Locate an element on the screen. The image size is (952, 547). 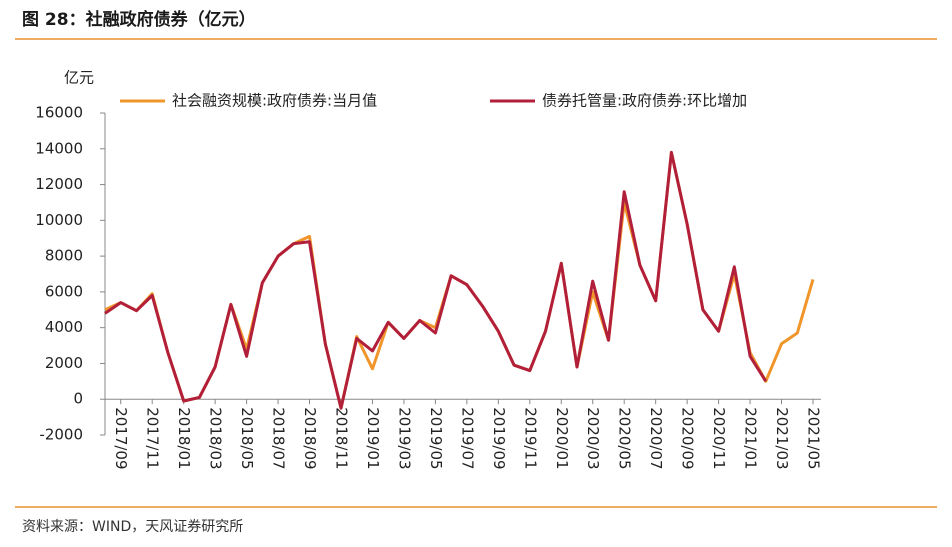
x-tick-label: 2020/01 is located at coordinates (562, 438).